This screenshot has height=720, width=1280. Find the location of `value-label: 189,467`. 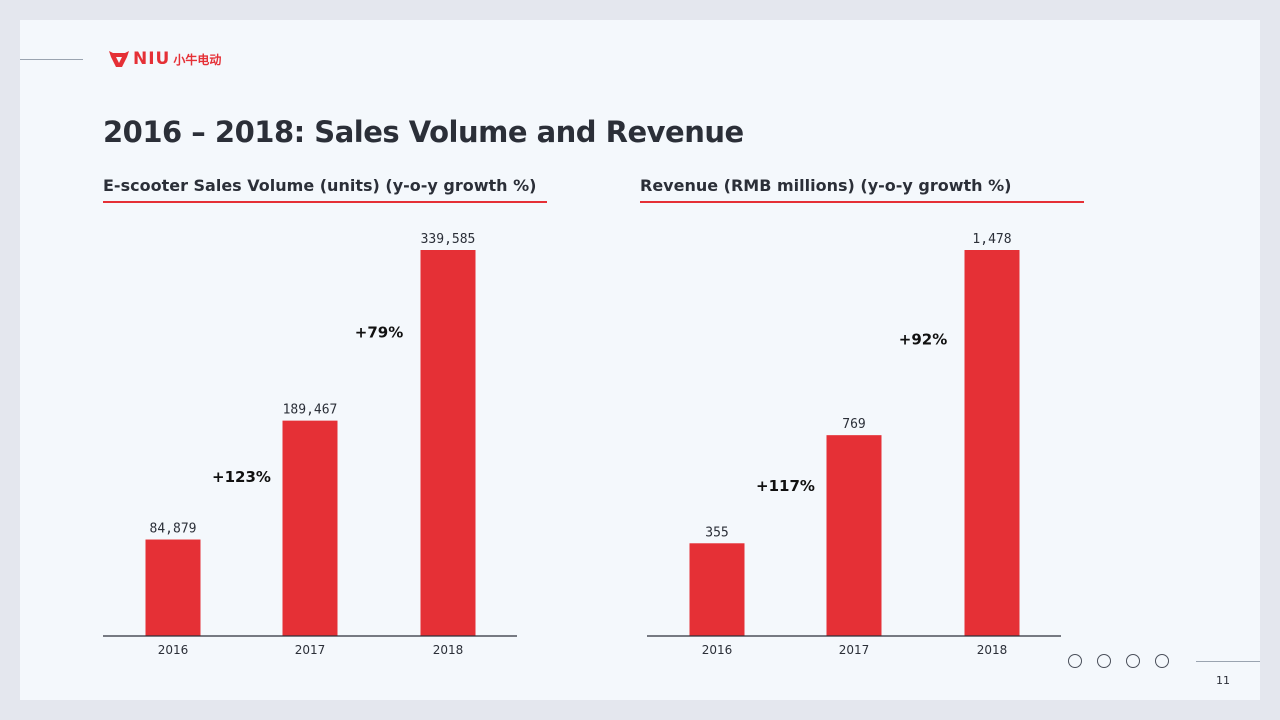

value-label: 189,467 is located at coordinates (310, 410).